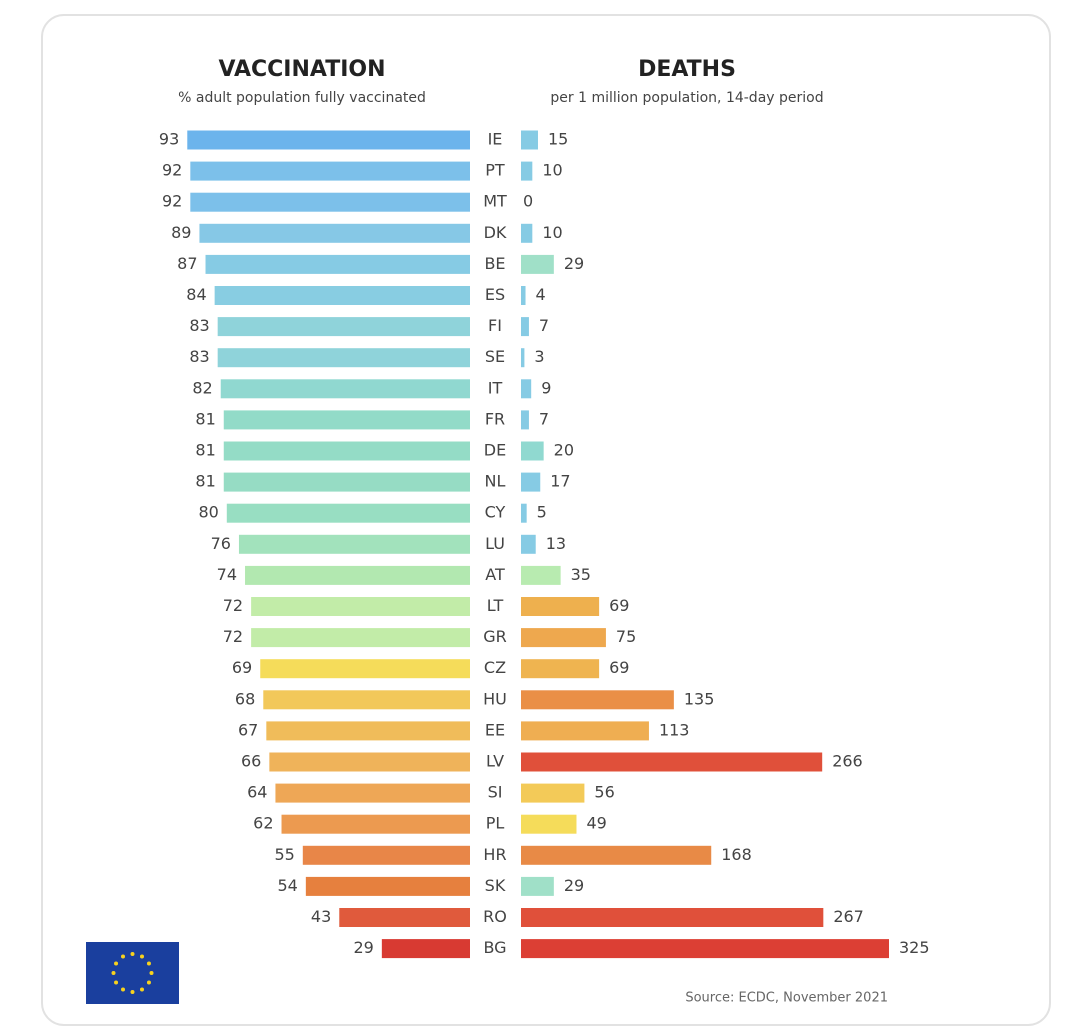 This screenshot has width=1080, height=1033. Describe the element at coordinates (544, 325) in the screenshot. I see `value-label: 7` at that location.